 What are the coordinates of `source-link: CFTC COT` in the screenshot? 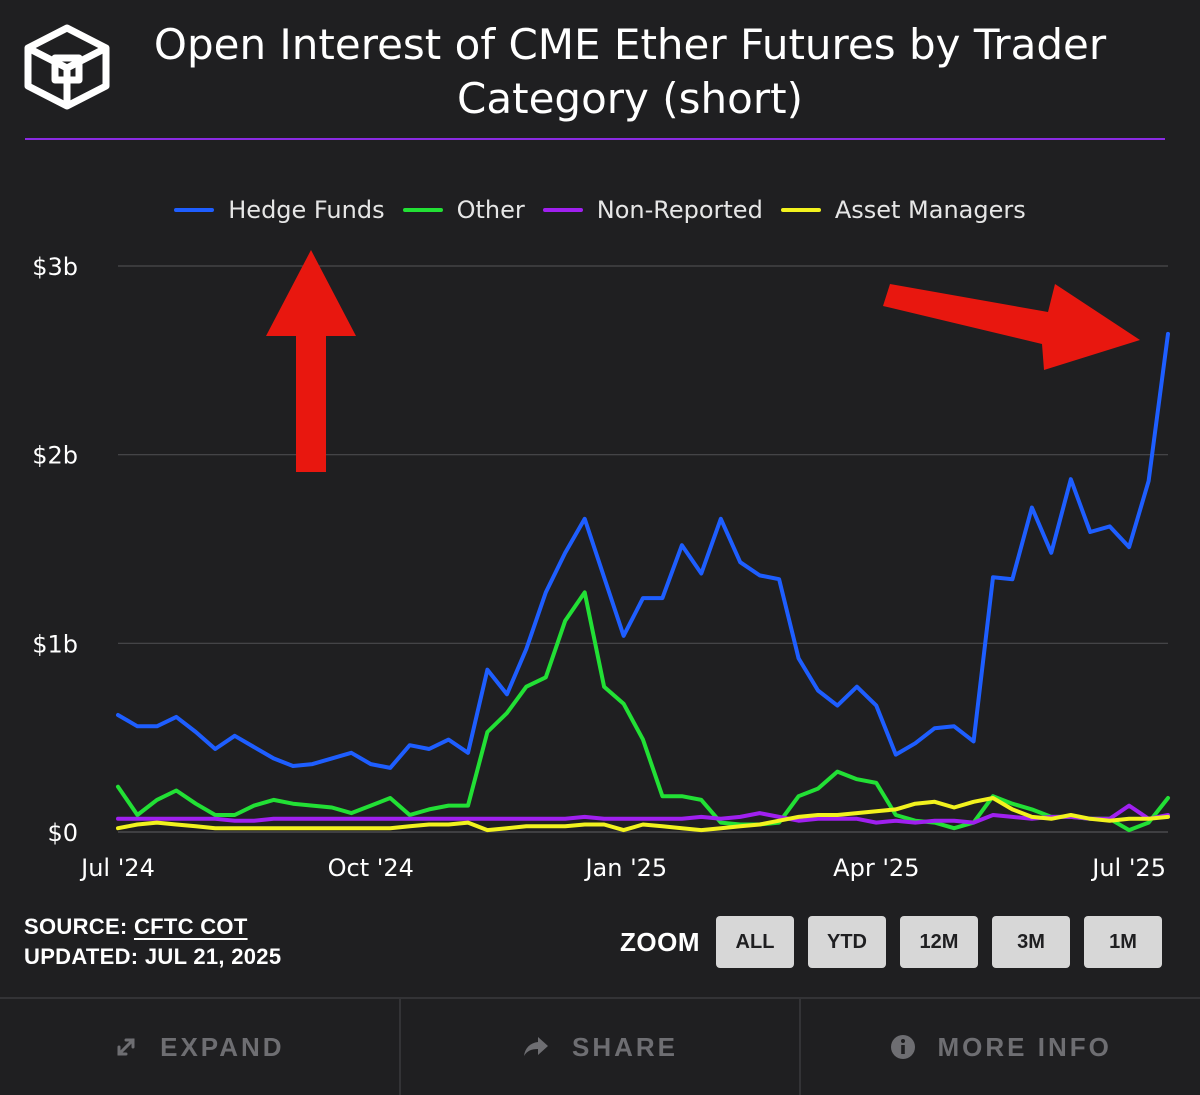 It's located at (190, 926).